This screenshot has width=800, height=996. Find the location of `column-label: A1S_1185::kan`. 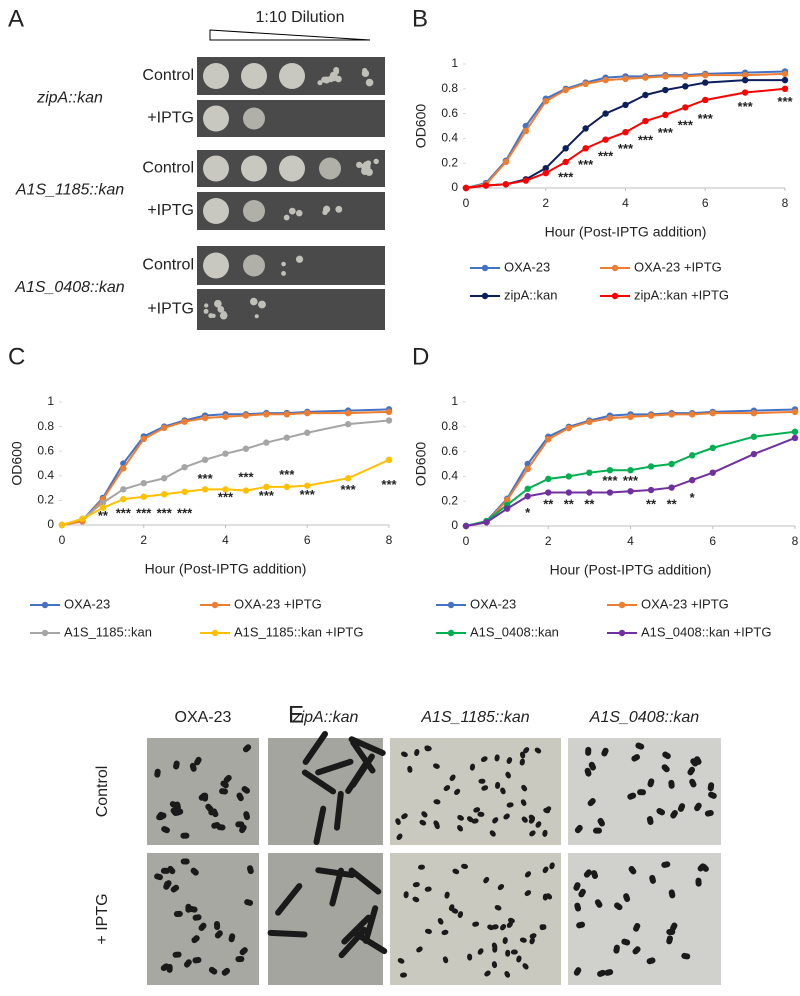

column-label: A1S_1185::kan is located at coordinates (474, 717).